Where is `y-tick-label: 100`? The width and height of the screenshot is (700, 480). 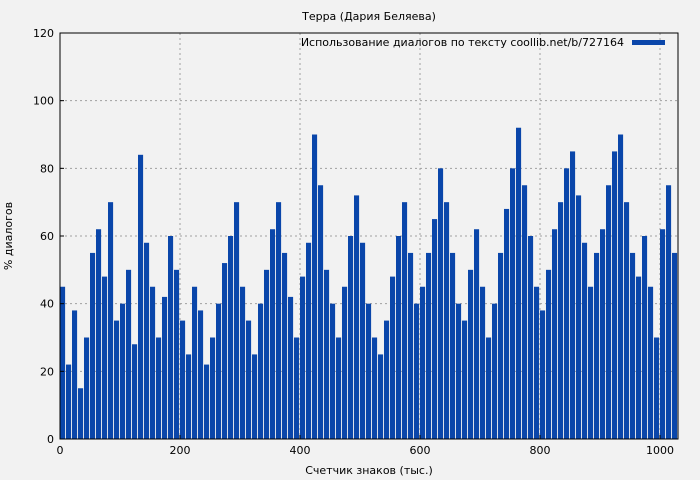
y-tick-label: 100 is located at coordinates (43, 101).